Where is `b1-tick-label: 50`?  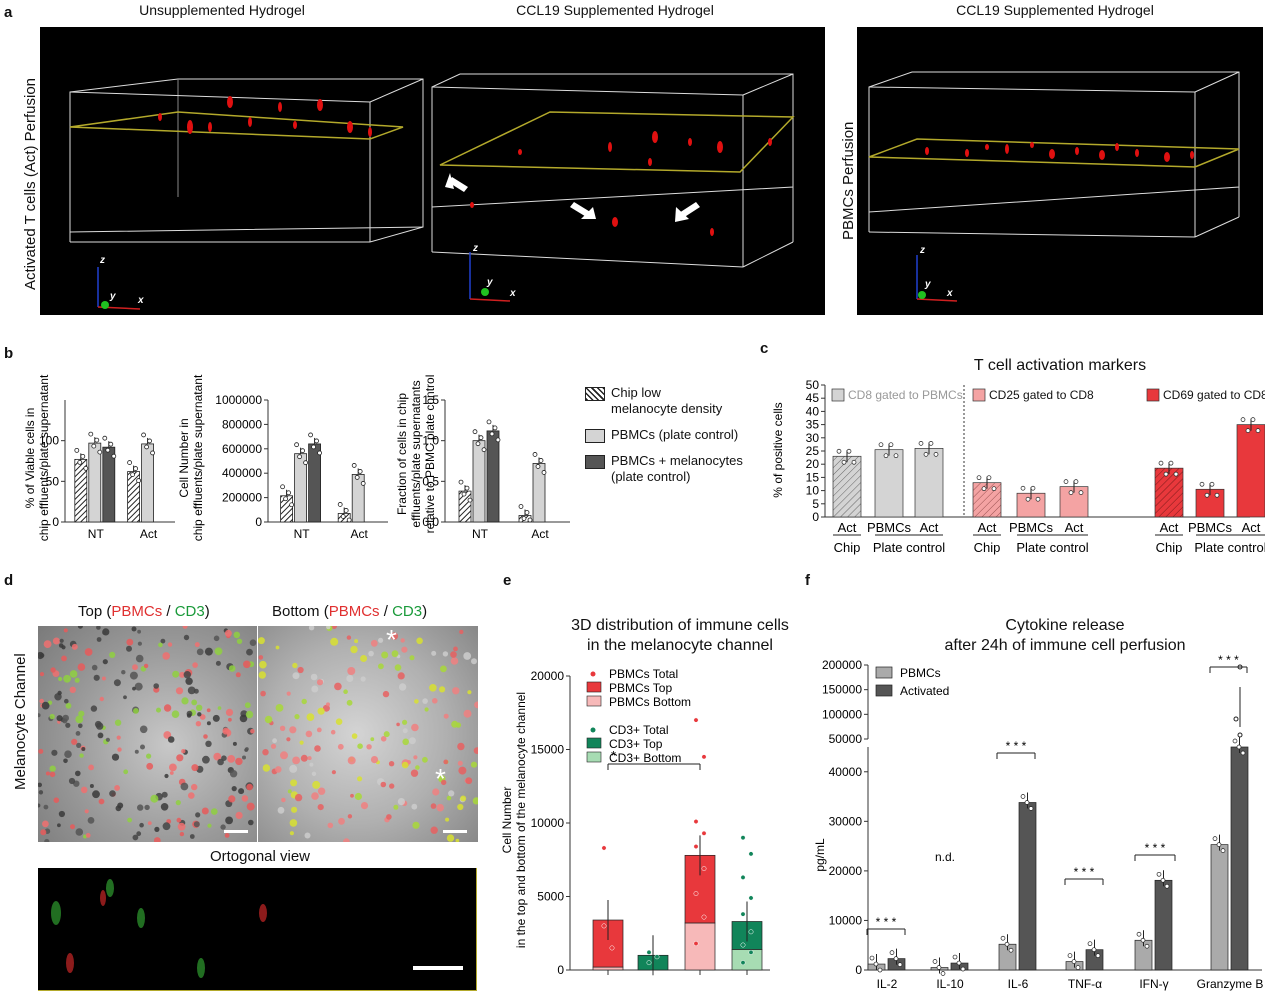 b1-tick-label: 50 is located at coordinates (53, 481).